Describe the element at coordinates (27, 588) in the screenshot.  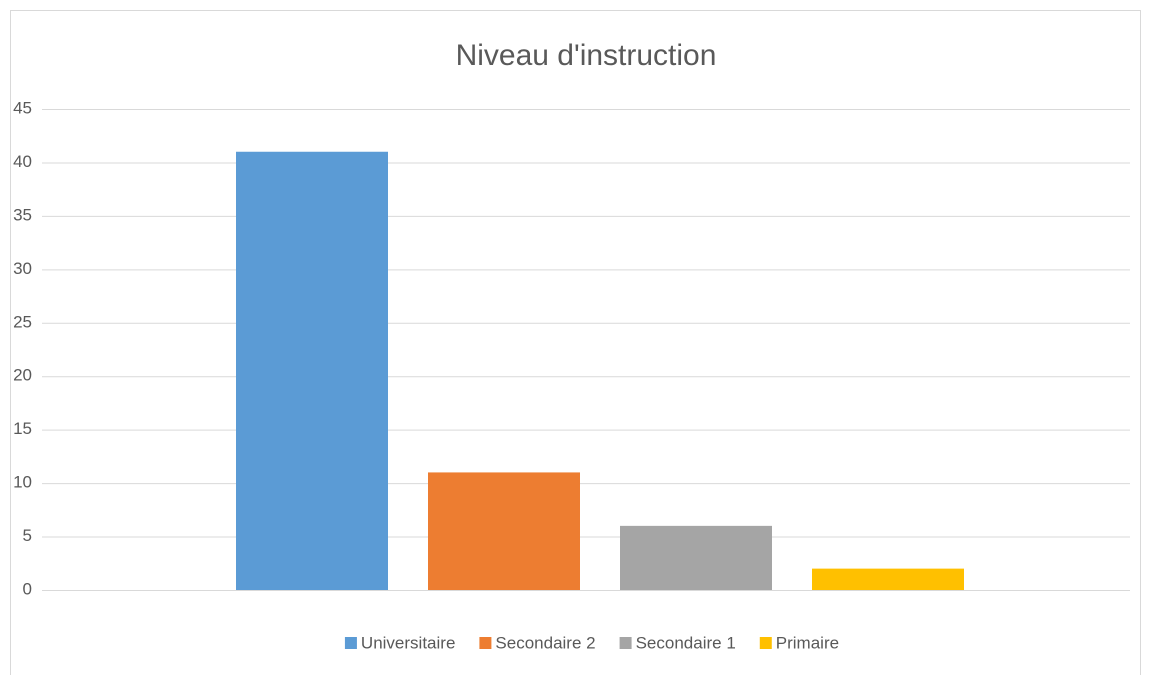
I see `y-tick-label: 0` at that location.